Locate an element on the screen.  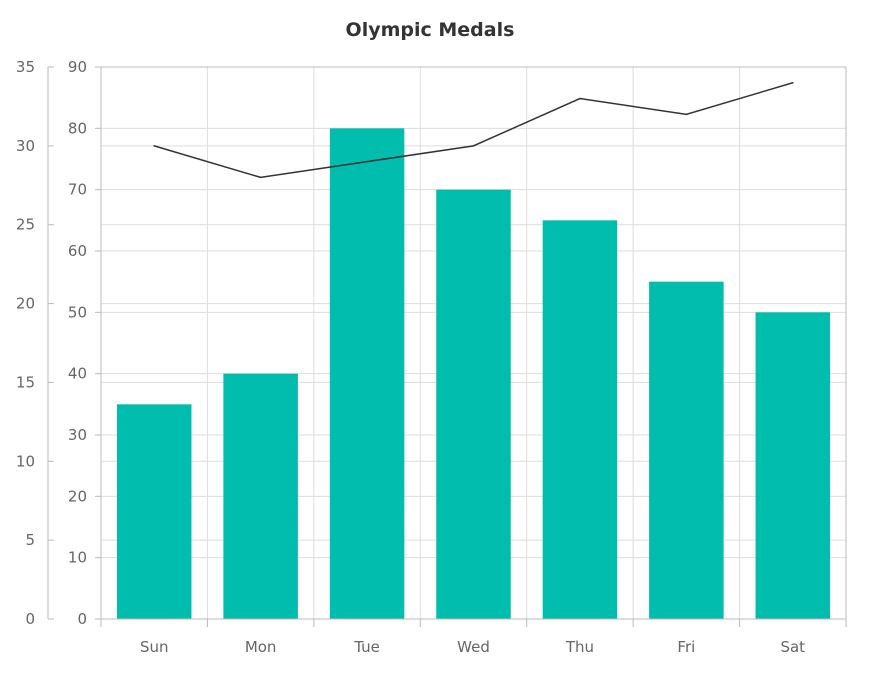
x-tick-label: Wed is located at coordinates (473, 647).